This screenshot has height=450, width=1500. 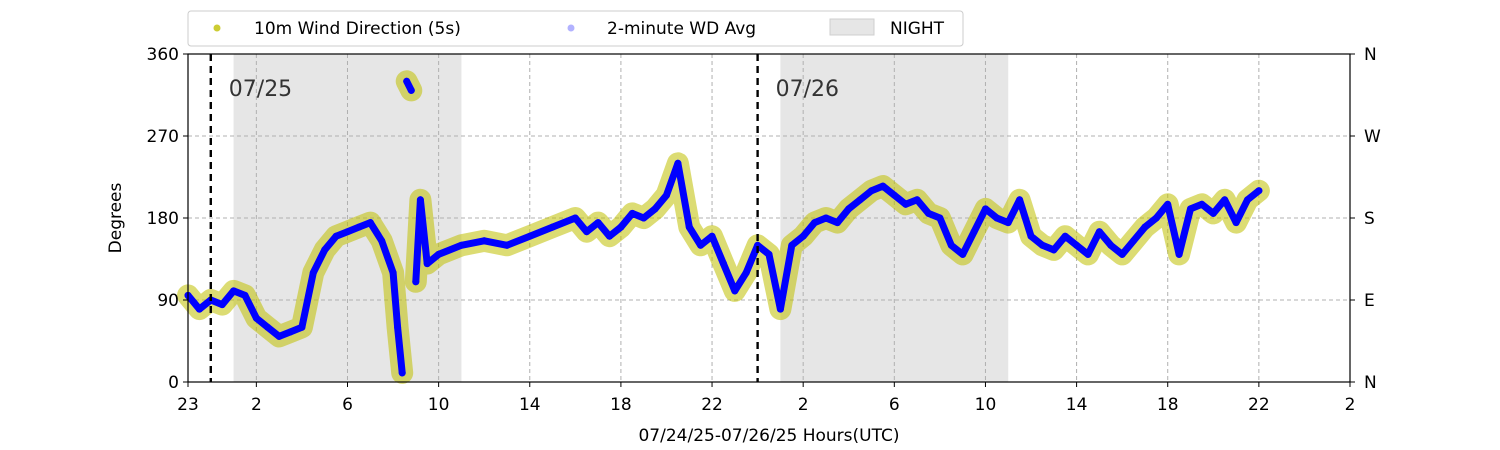 I want to click on legend-label-wind-direction: 10m Wind Direction (5s), so click(x=357, y=29).